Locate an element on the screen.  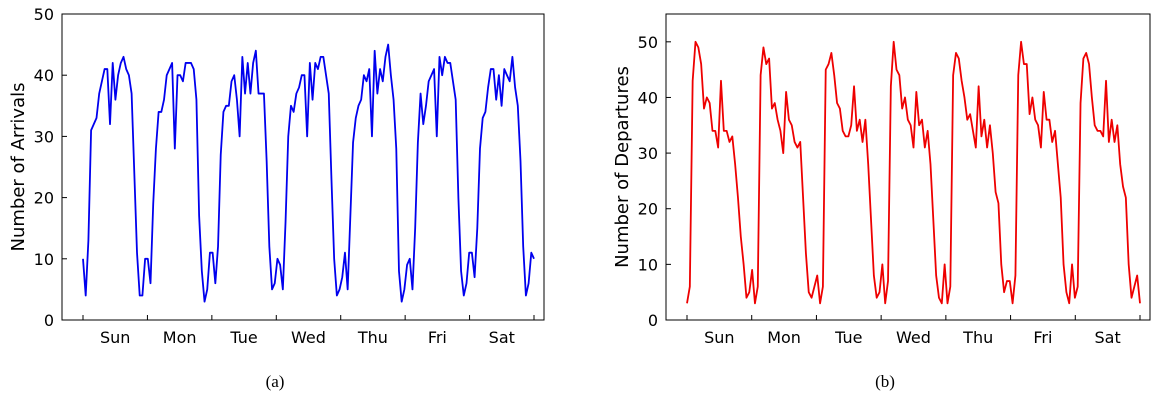
panel-caption: (b) is located at coordinates (885, 381).